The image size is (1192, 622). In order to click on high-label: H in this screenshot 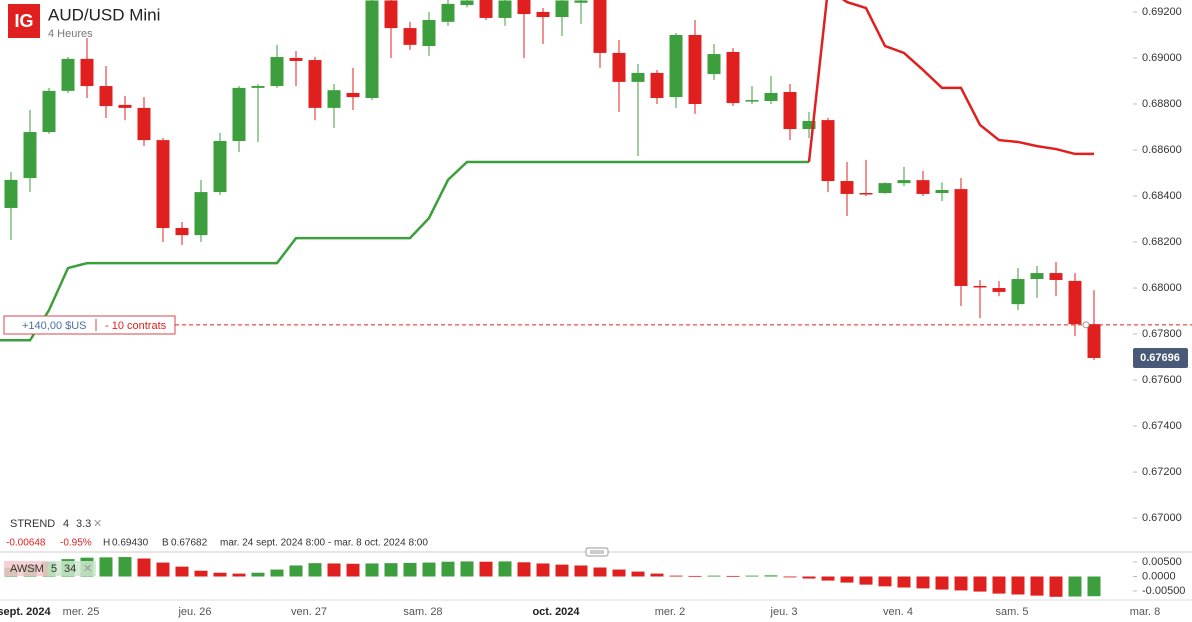, I will do `click(106, 543)`.